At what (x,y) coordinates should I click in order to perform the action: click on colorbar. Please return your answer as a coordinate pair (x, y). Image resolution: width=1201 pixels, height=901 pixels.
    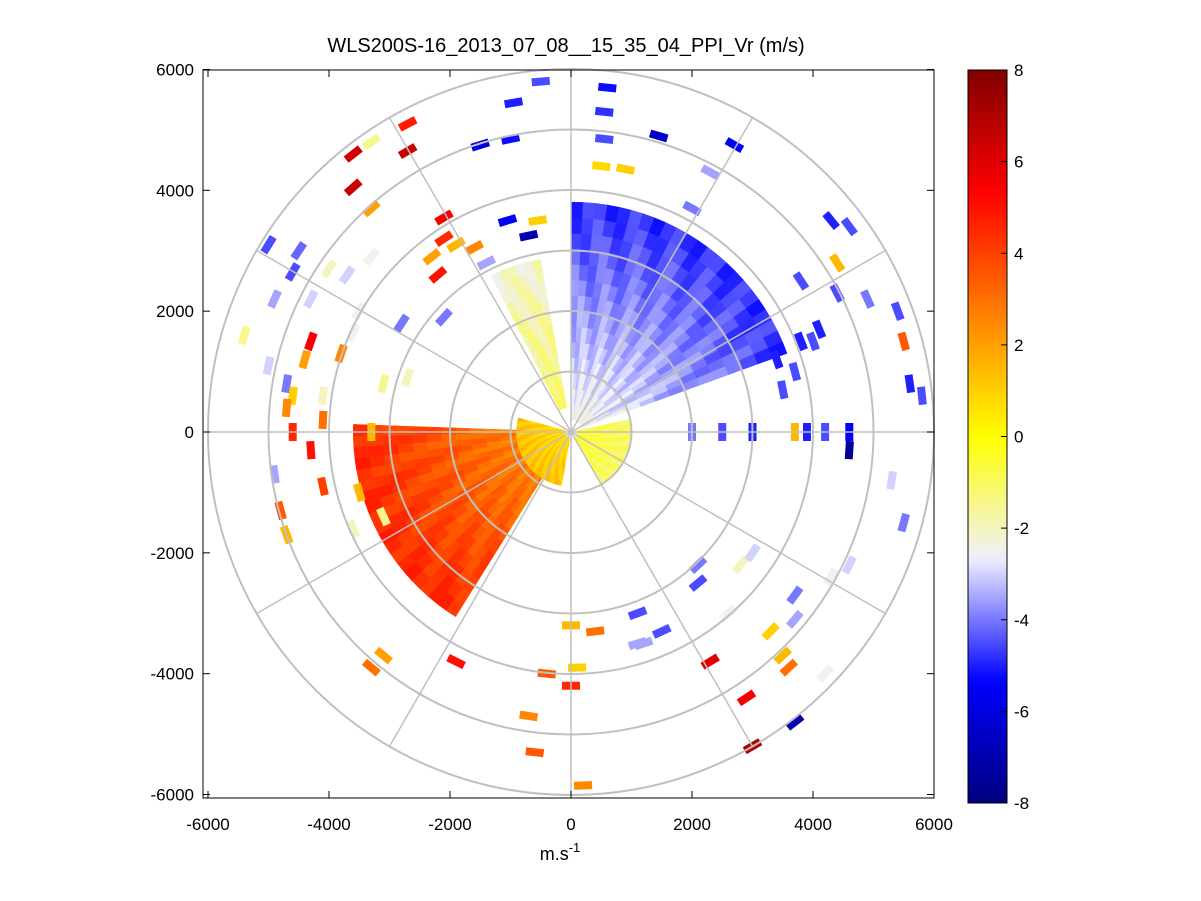
    Looking at the image, I should click on (987, 436).